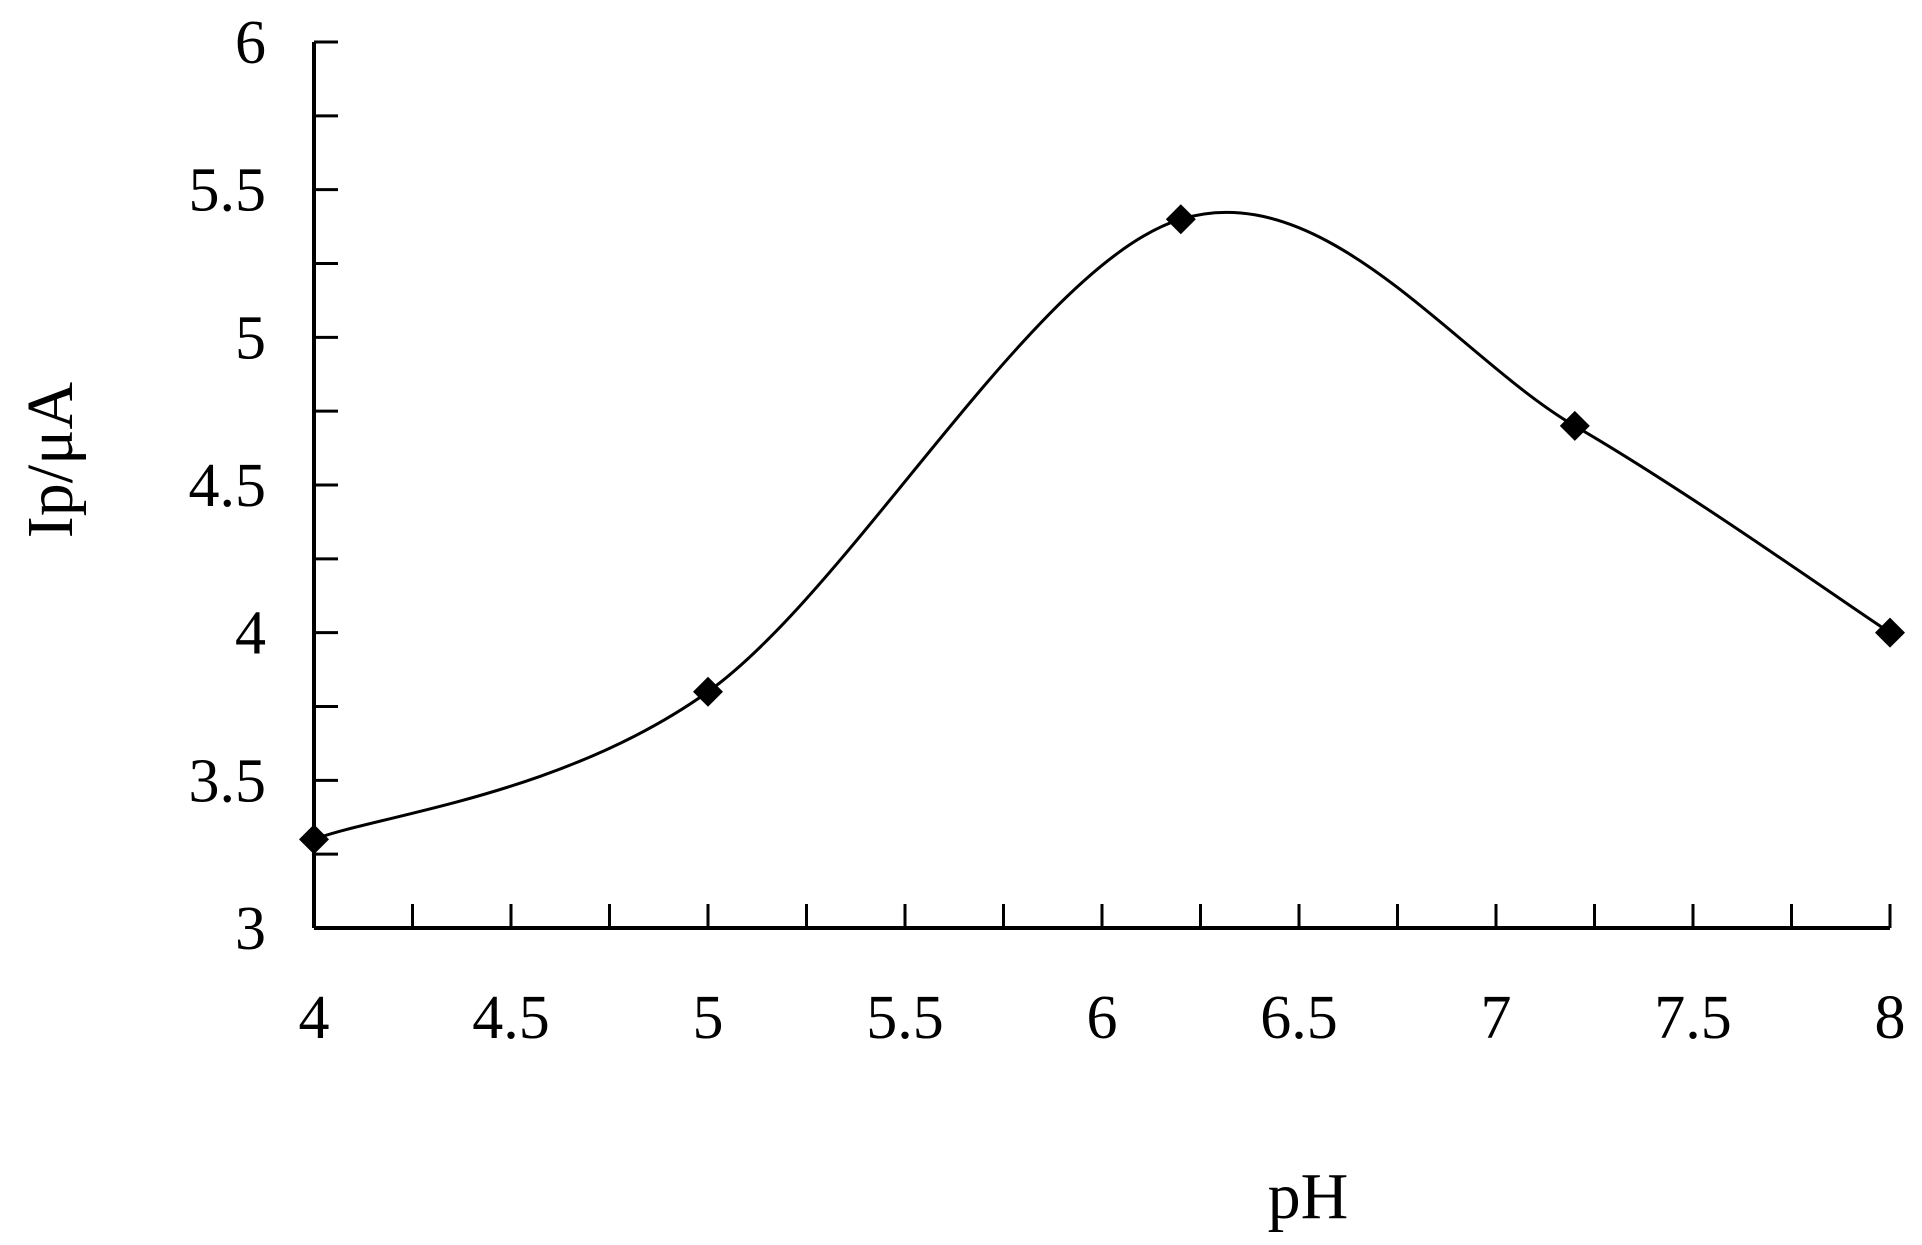 This screenshot has width=1922, height=1245. I want to click on y-axis-title: Ip/μA, so click(50, 459).